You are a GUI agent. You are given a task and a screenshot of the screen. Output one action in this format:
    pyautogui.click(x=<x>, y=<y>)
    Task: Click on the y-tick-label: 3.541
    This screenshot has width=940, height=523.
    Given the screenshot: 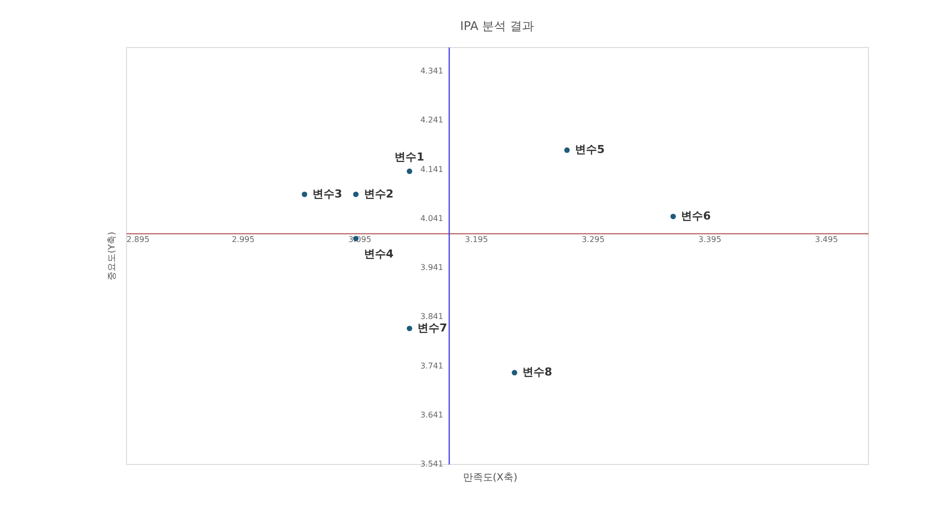 What is the action you would take?
    pyautogui.click(x=432, y=464)
    